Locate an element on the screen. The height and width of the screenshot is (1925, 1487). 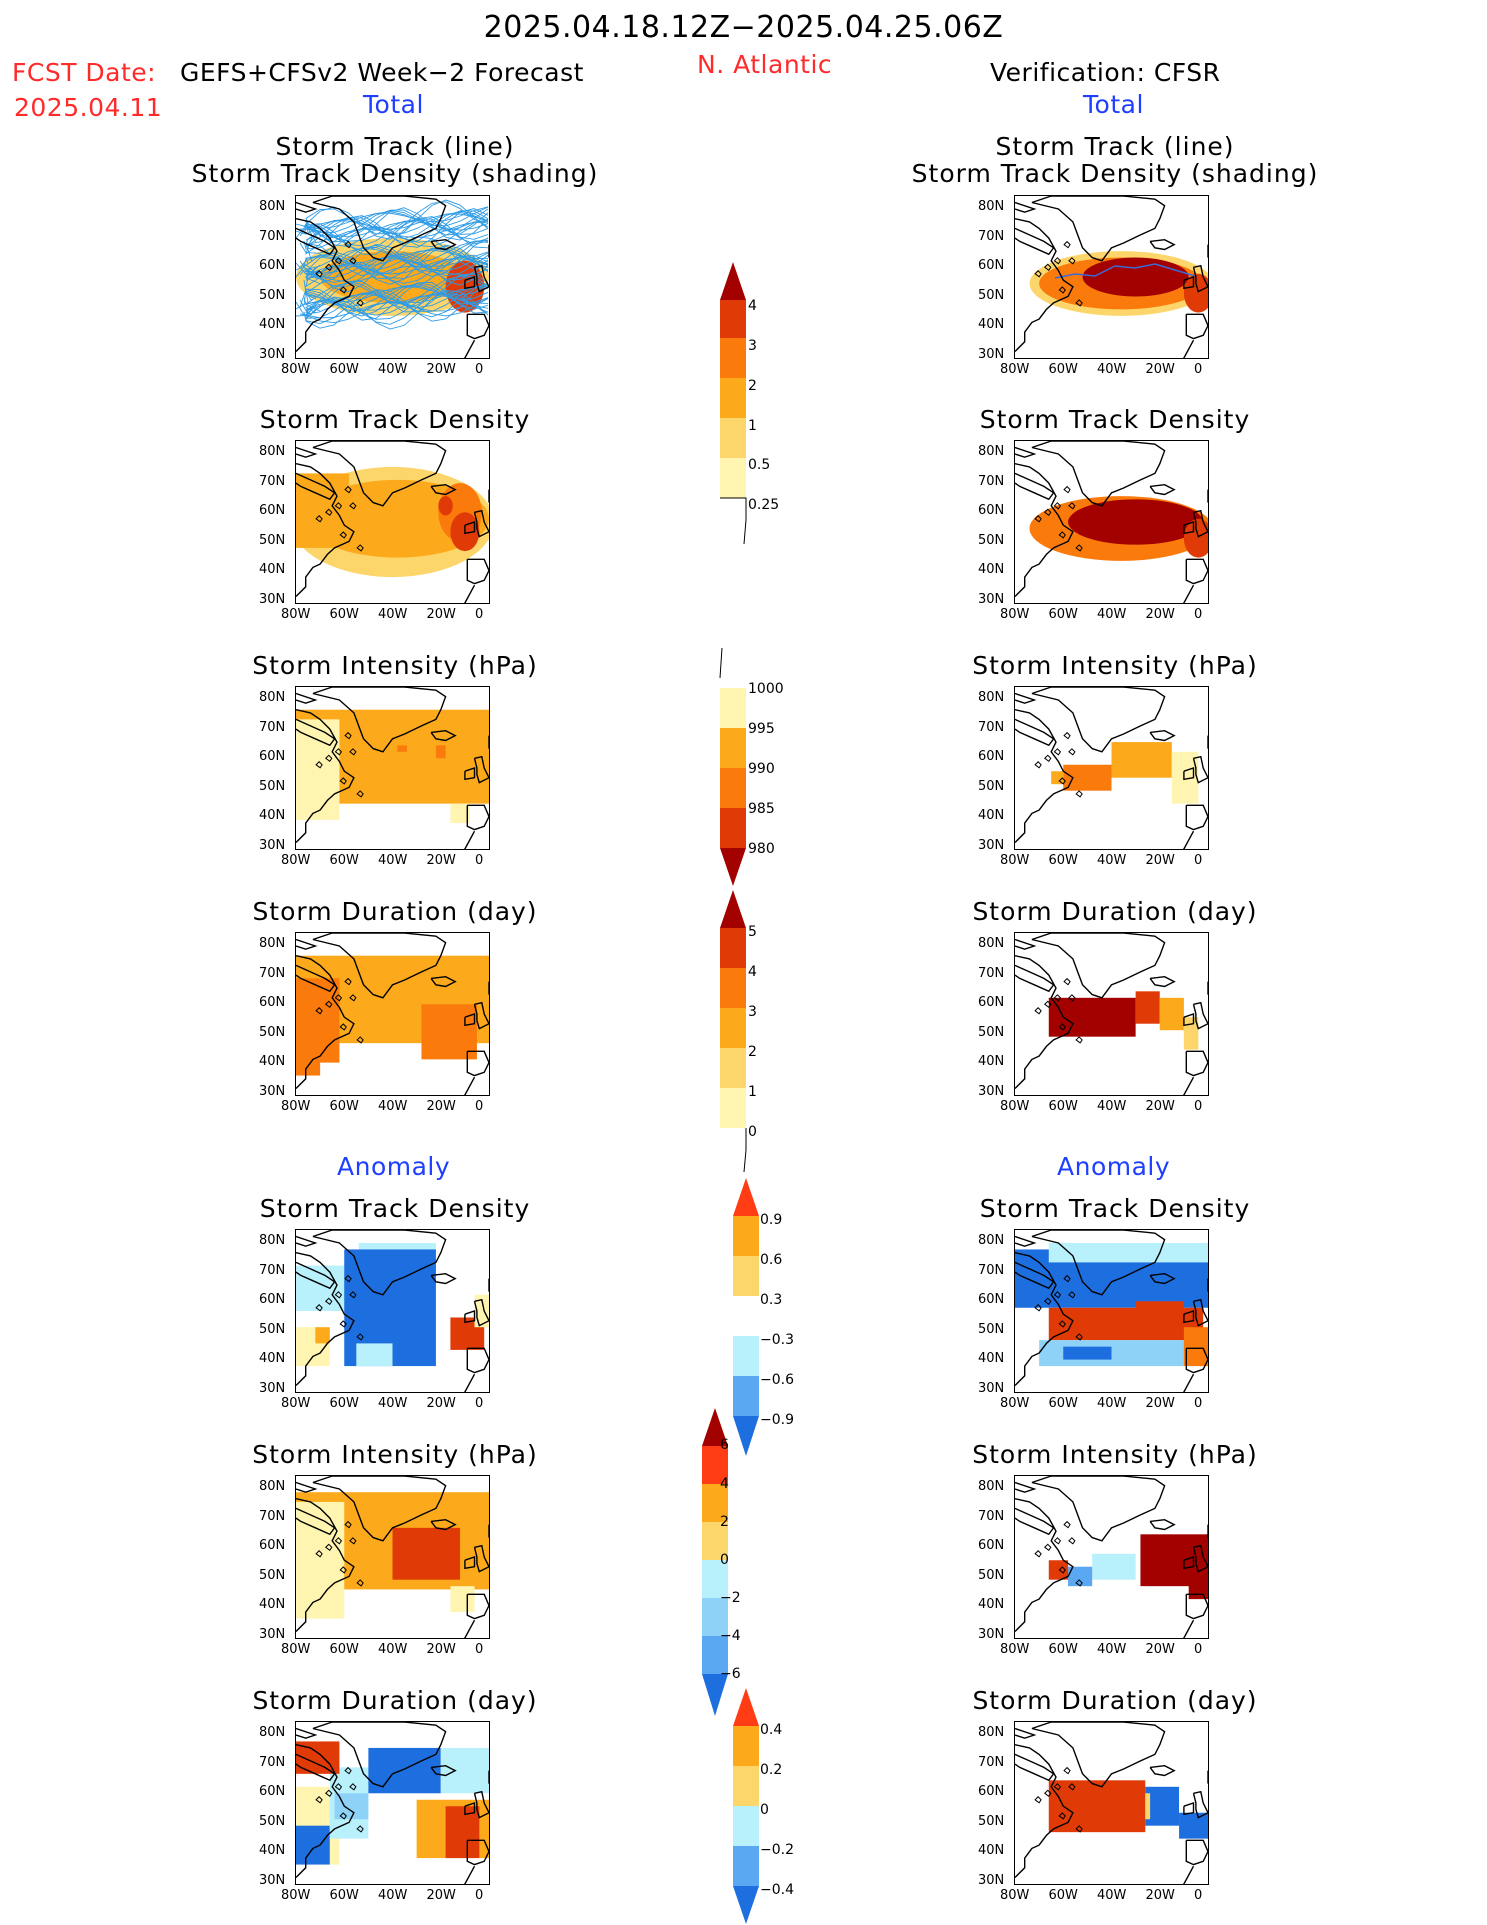
cbar-density-label: 2 is located at coordinates (752, 386).